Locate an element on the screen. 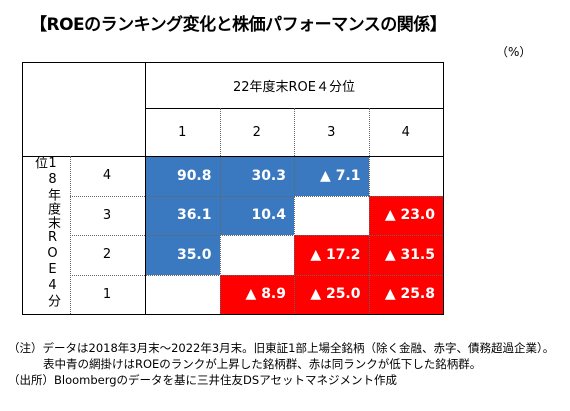 This screenshot has height=411, width=570. note-line-2: 表中青の網掛けはROEのランクが上昇した銘柄群、赤は同ランクが低下した銘柄群。 is located at coordinates (262, 364).